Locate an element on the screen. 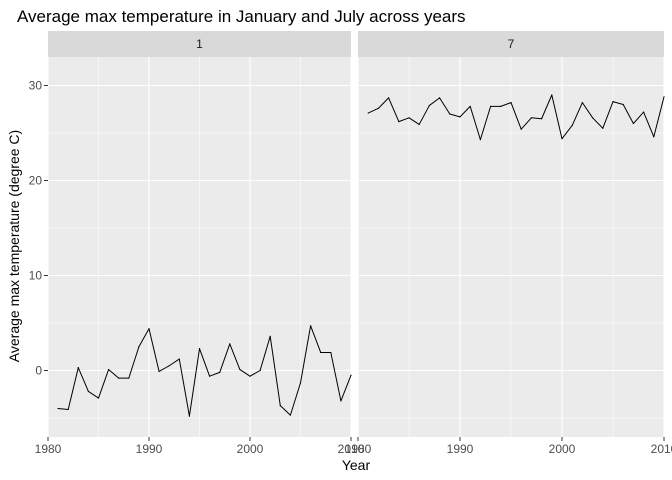  x-axis-title: Year is located at coordinates (356, 465).